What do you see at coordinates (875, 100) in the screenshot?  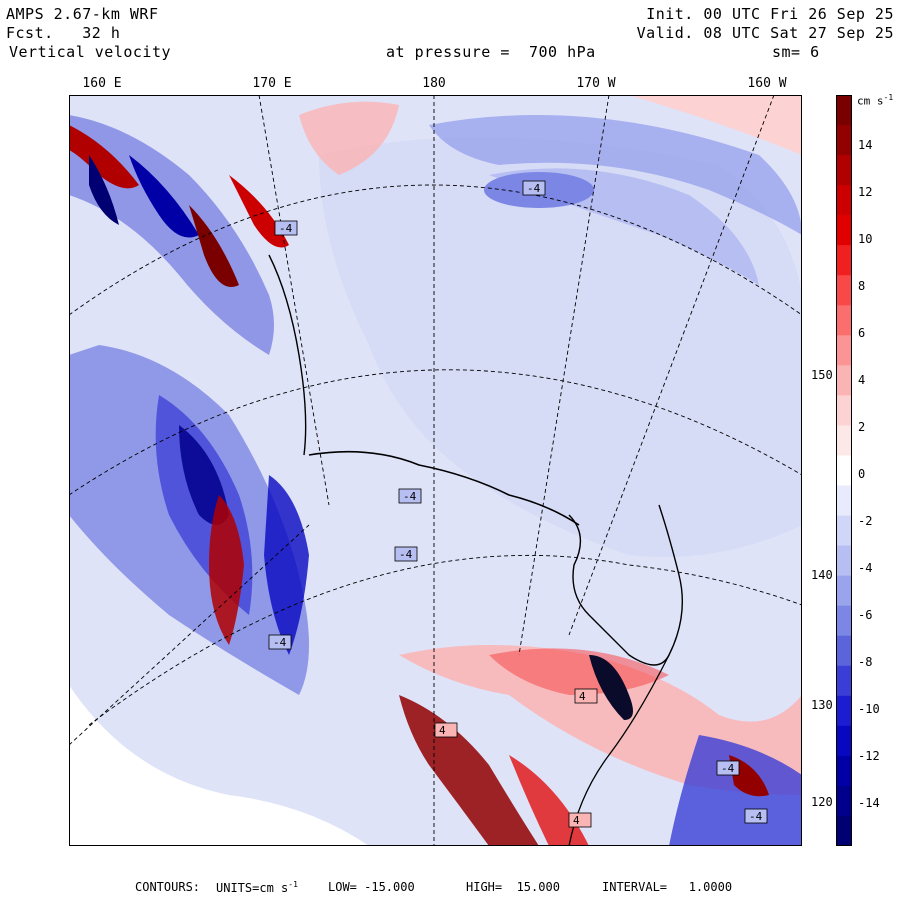 I see `colorbar-unit: cm s-1` at bounding box center [875, 100].